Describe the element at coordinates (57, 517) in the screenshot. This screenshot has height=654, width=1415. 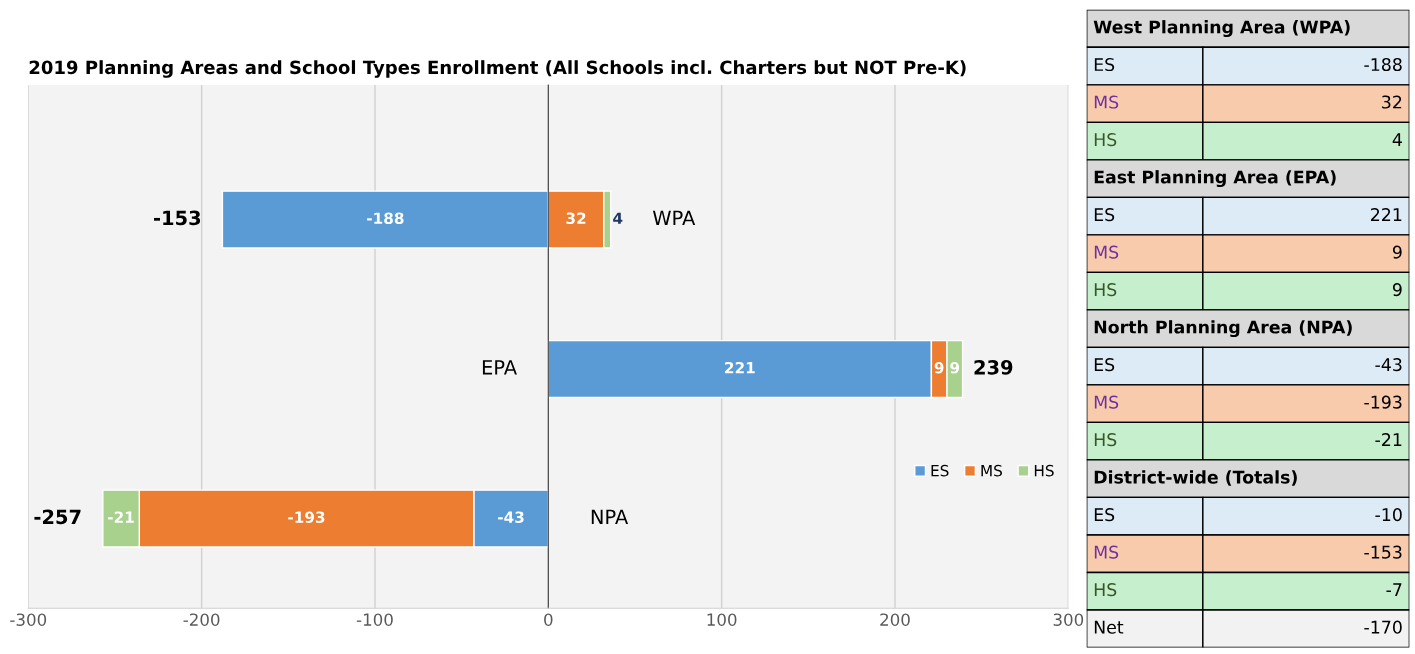
I see `total-label: -257` at that location.